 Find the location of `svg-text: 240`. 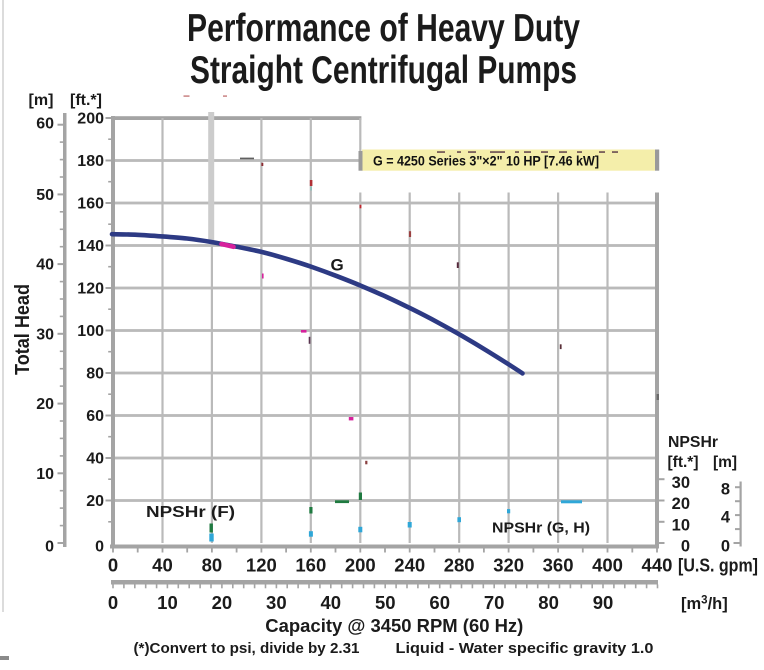

svg-text: 240 is located at coordinates (409, 565).